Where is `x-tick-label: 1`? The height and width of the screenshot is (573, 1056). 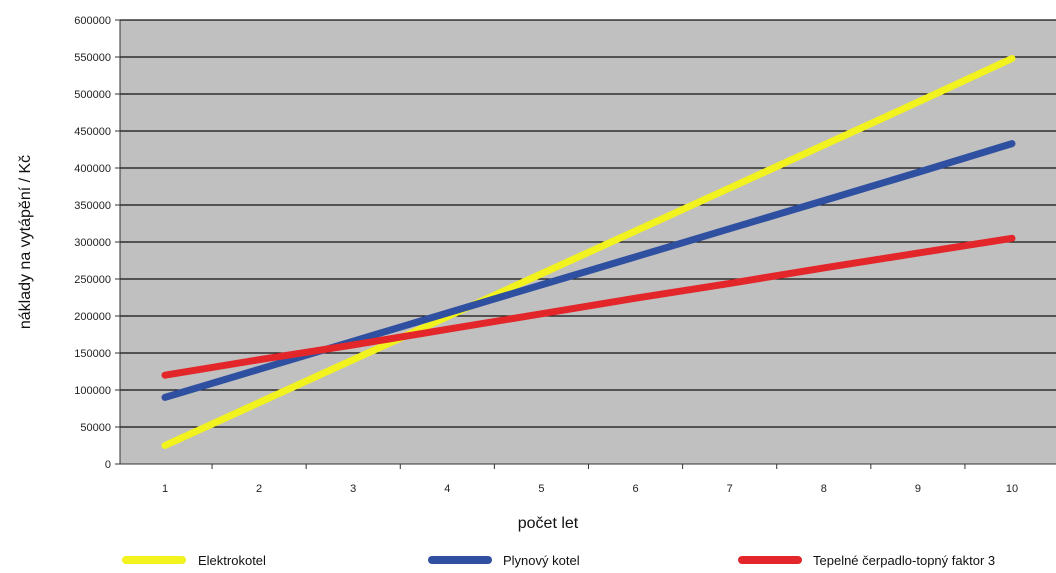
x-tick-label: 1 is located at coordinates (165, 489).